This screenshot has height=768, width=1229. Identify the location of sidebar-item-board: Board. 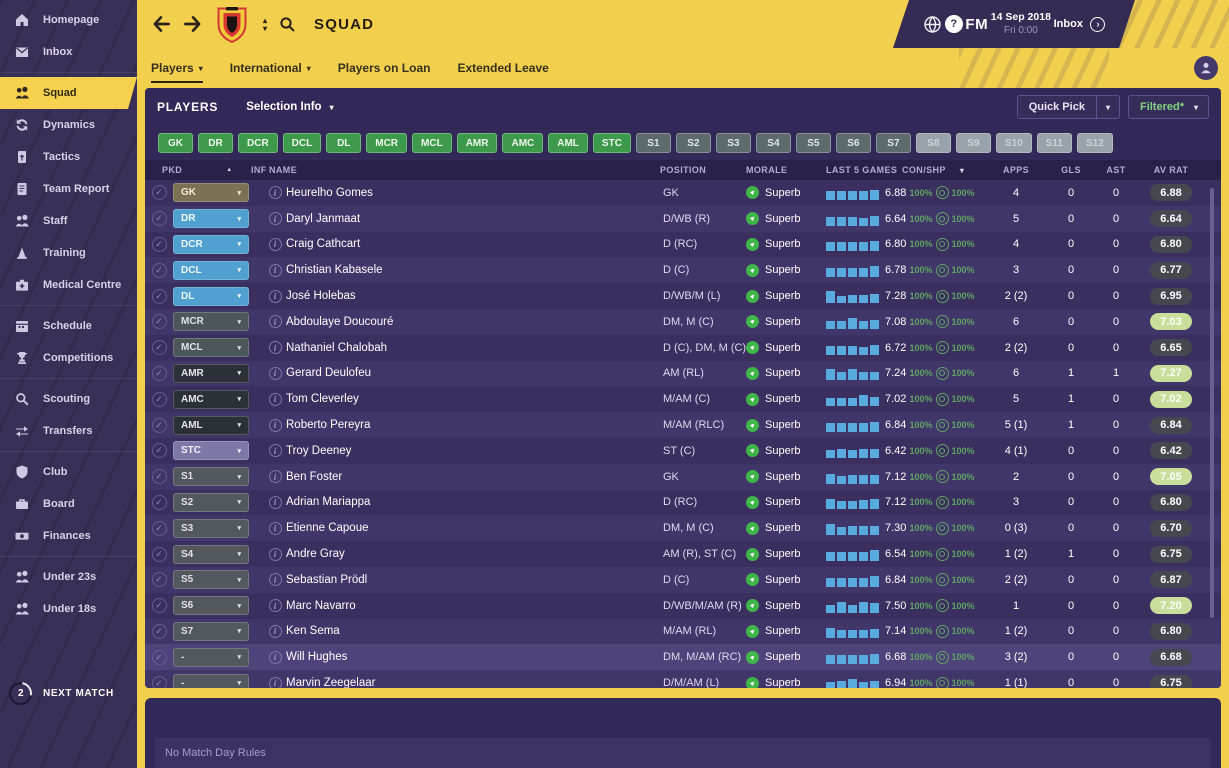
(68, 504).